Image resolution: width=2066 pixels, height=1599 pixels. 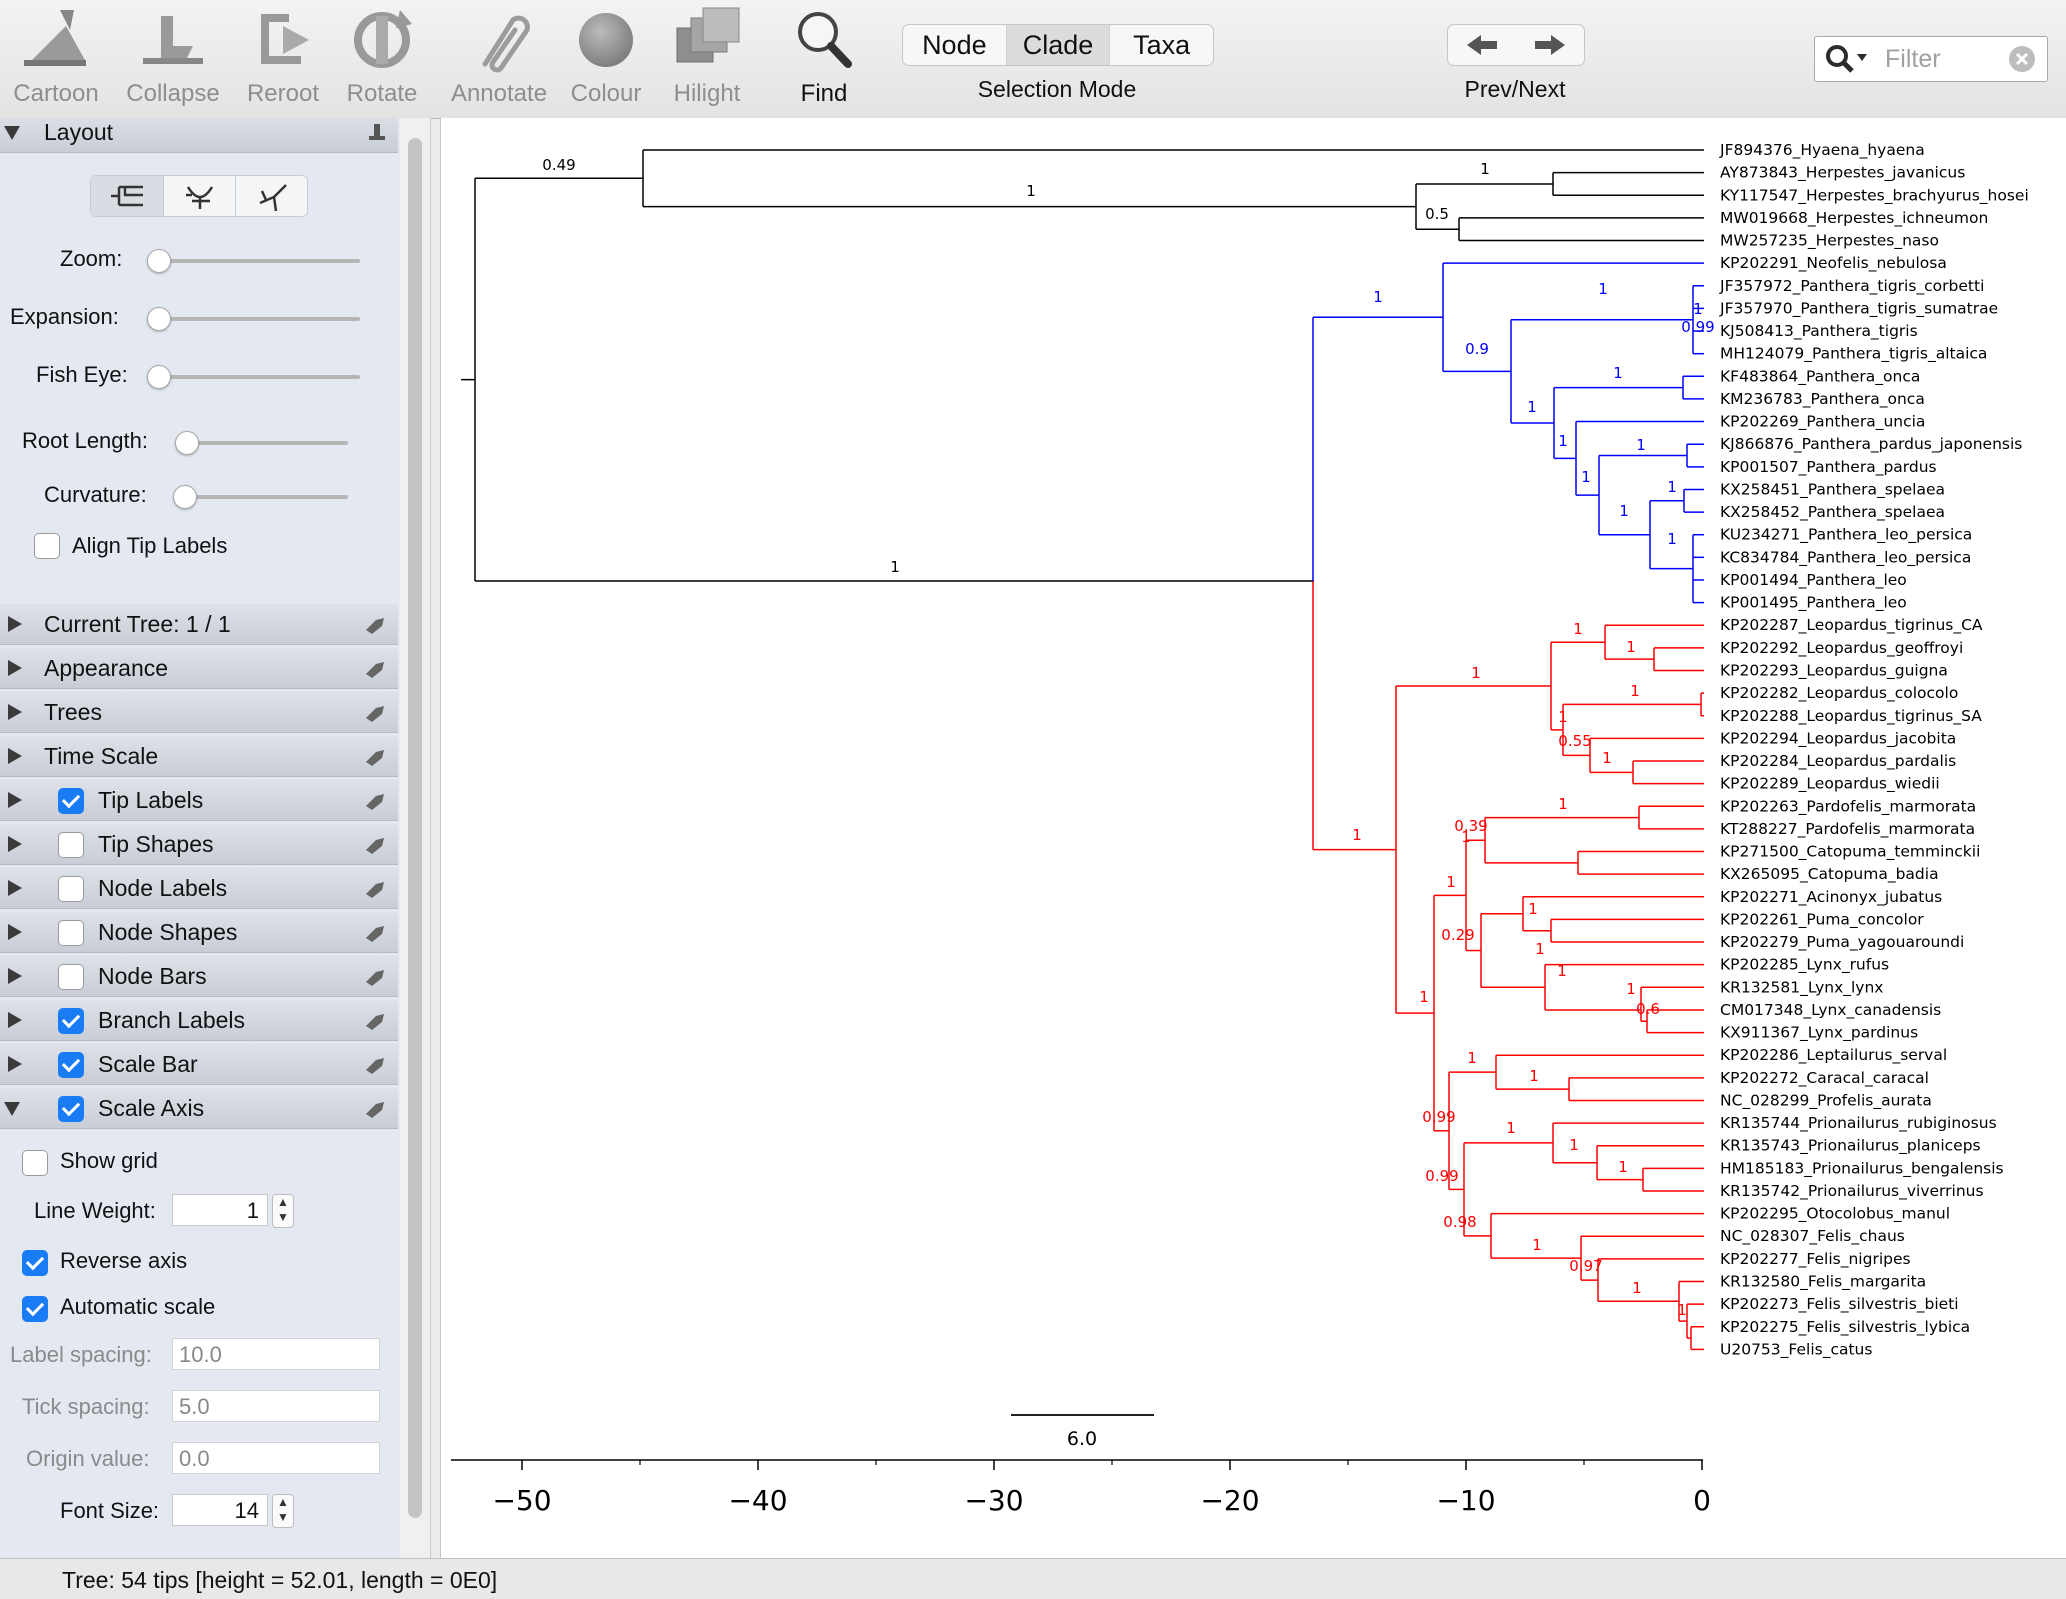 I want to click on tip-label: KP202287_Leopardus_tigrinus_CA, so click(x=1851, y=625).